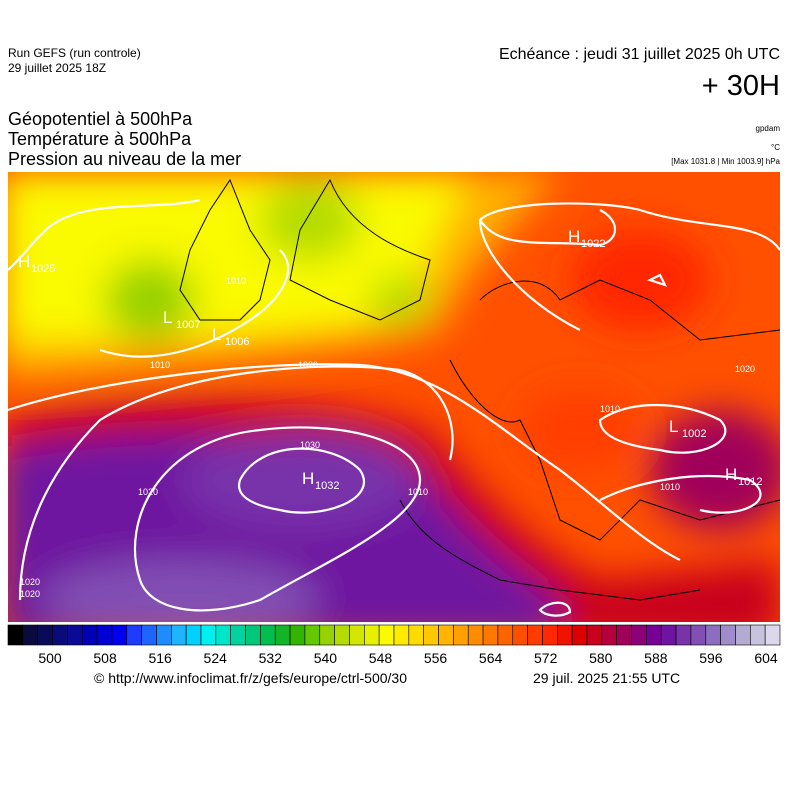  What do you see at coordinates (639, 54) in the screenshot?
I see `valid-time: Echéance : jeudi 31 juillet 2025 0h UTC` at bounding box center [639, 54].